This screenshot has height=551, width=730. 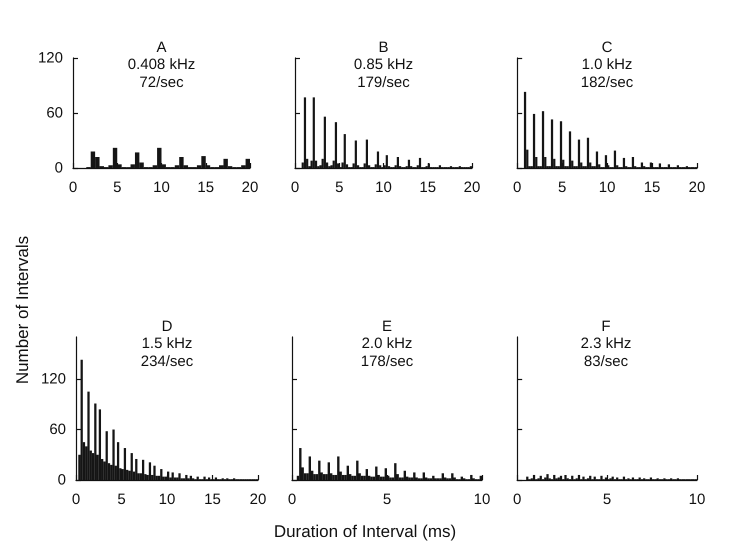 I want to click on chart-title: E, so click(x=387, y=326).